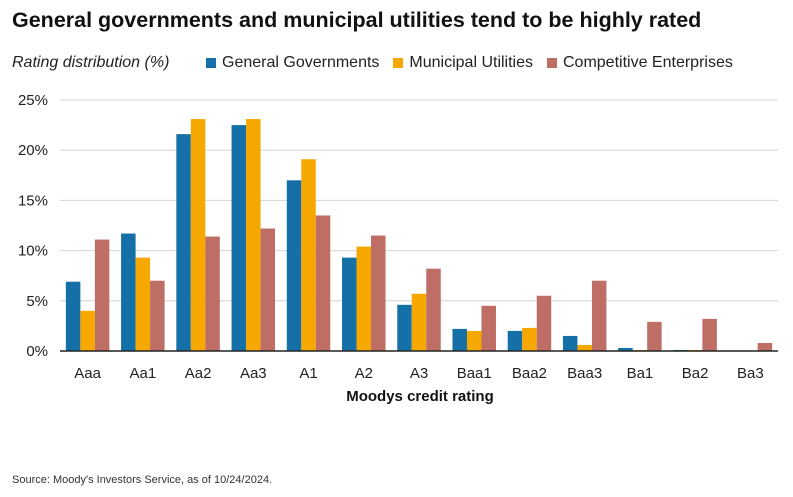 This screenshot has width=793, height=497. I want to click on bar-baa2-municipal-utilities, so click(529, 339).